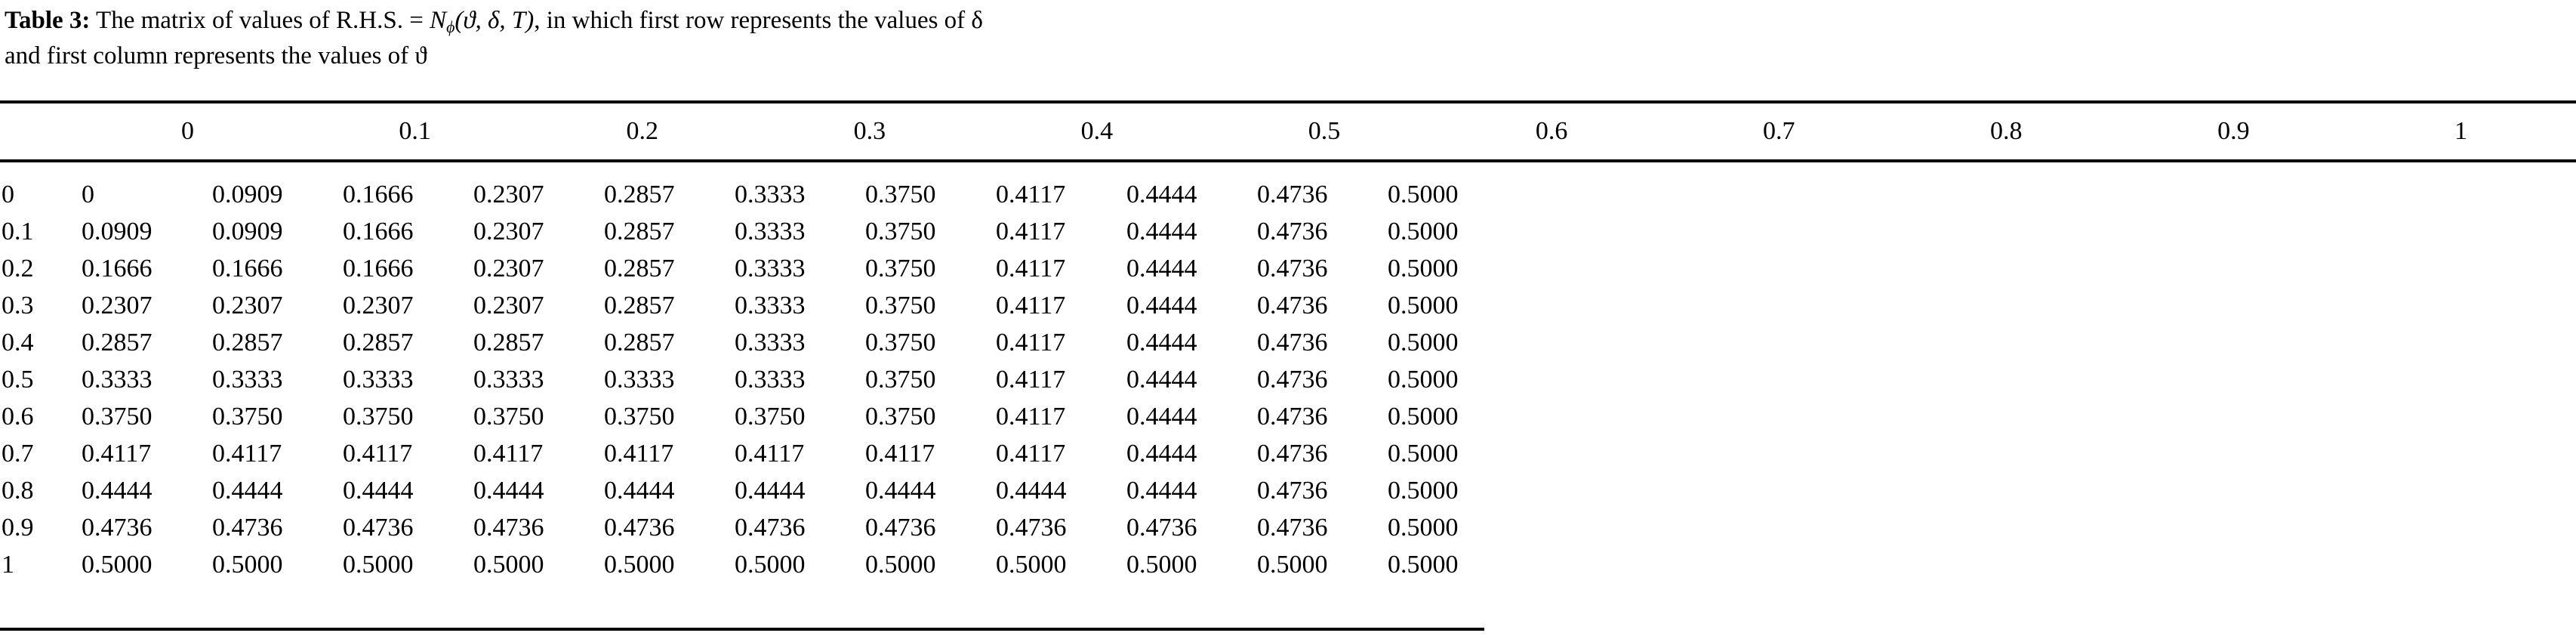 This screenshot has height=636, width=2576. What do you see at coordinates (48, 20) in the screenshot?
I see `caption-label: Table 3:` at bounding box center [48, 20].